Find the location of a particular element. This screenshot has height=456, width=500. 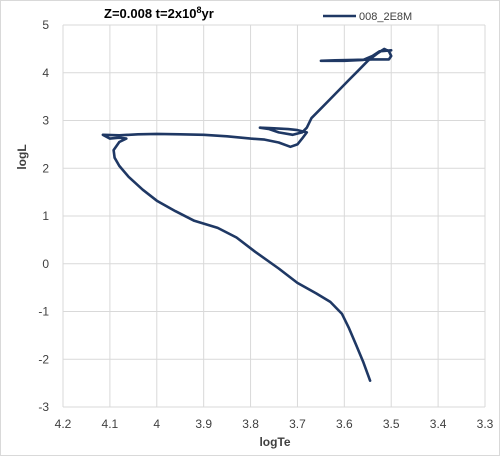

y-tick-label: 3 is located at coordinates (45, 121).